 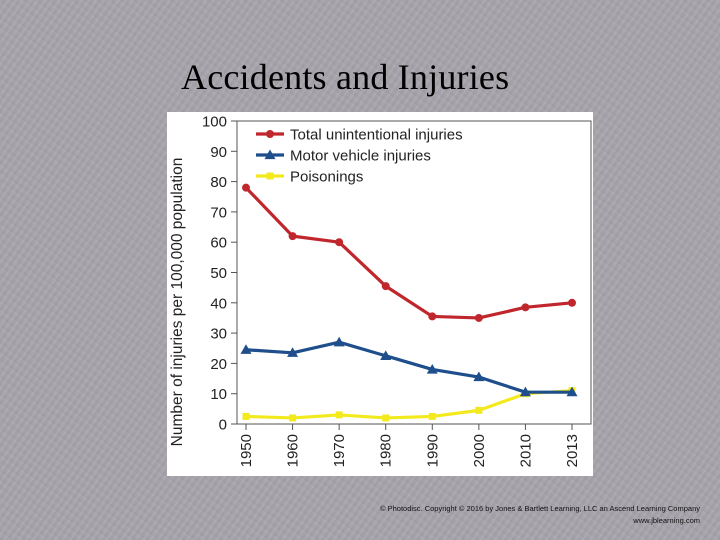 I want to click on x-tick-label: 1970, so click(x=339, y=450).